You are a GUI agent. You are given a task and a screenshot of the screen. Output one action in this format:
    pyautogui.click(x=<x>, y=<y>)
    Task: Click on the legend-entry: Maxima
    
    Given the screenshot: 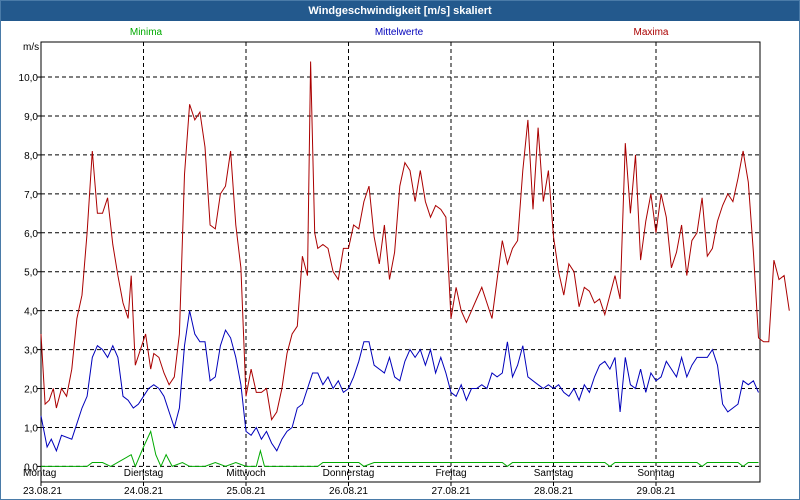 What is the action you would take?
    pyautogui.click(x=650, y=32)
    